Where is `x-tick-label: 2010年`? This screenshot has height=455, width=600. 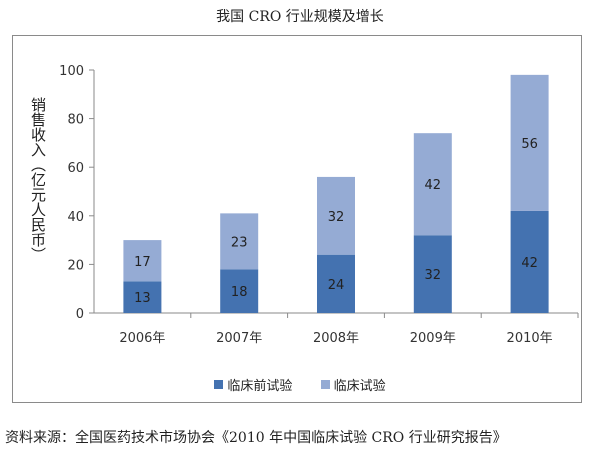 x-tick-label: 2010年 is located at coordinates (530, 338).